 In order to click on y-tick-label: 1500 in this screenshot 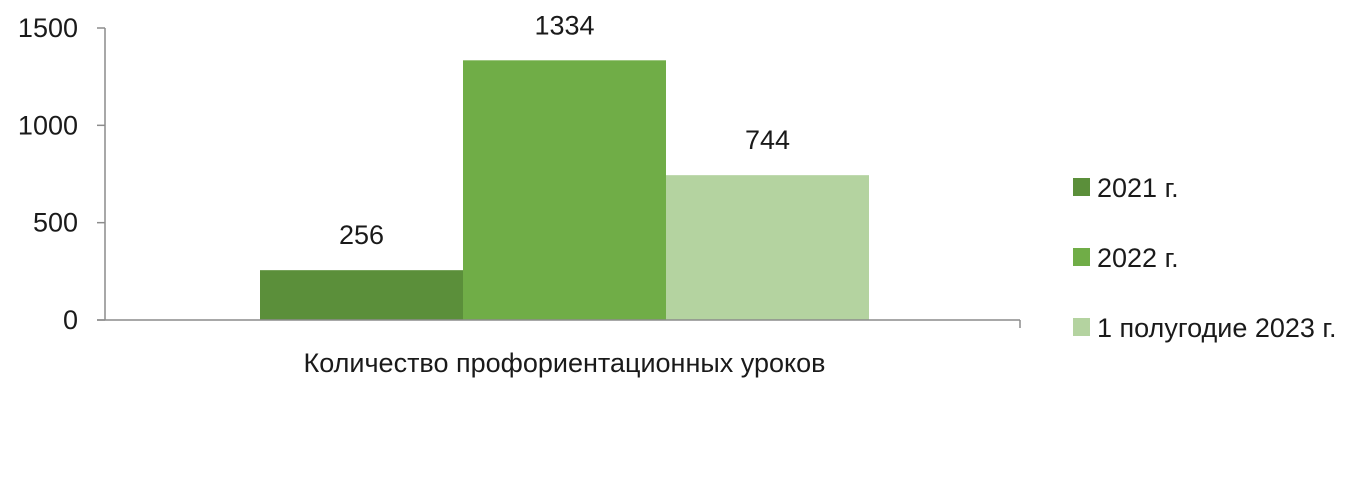, I will do `click(48, 28)`.